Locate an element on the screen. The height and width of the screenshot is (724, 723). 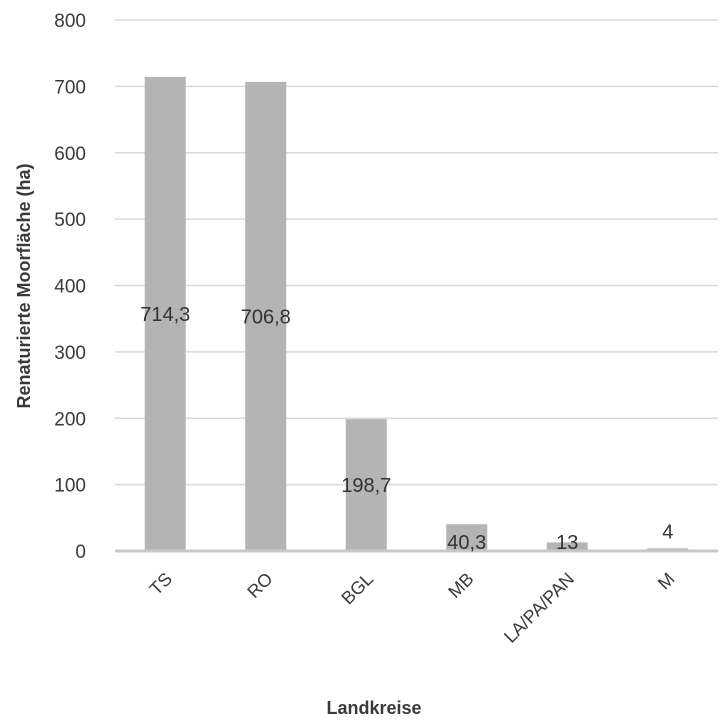
x-axis-title: Landkreise is located at coordinates (373, 708).